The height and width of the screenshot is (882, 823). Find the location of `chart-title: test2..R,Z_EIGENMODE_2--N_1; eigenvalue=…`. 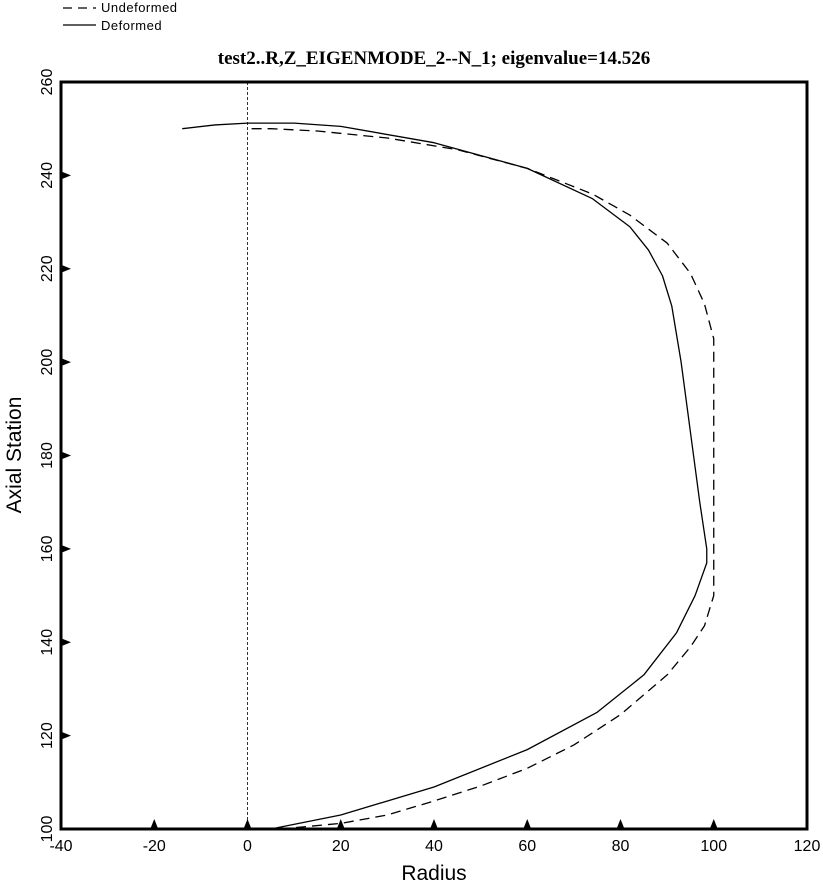

chart-title: test2..R,Z_EIGENMODE_2--N_1; eigenvalue=… is located at coordinates (434, 58).